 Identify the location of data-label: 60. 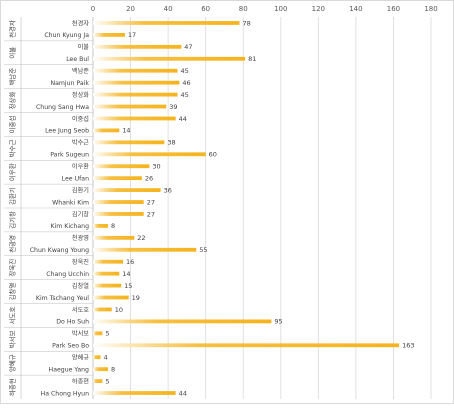
(213, 155).